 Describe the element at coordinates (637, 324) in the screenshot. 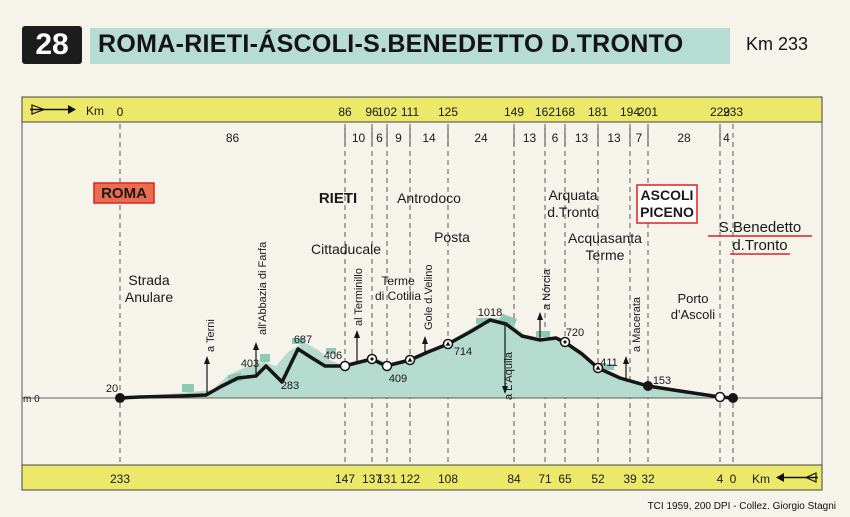

I see `branch-label: a Macerata` at that location.